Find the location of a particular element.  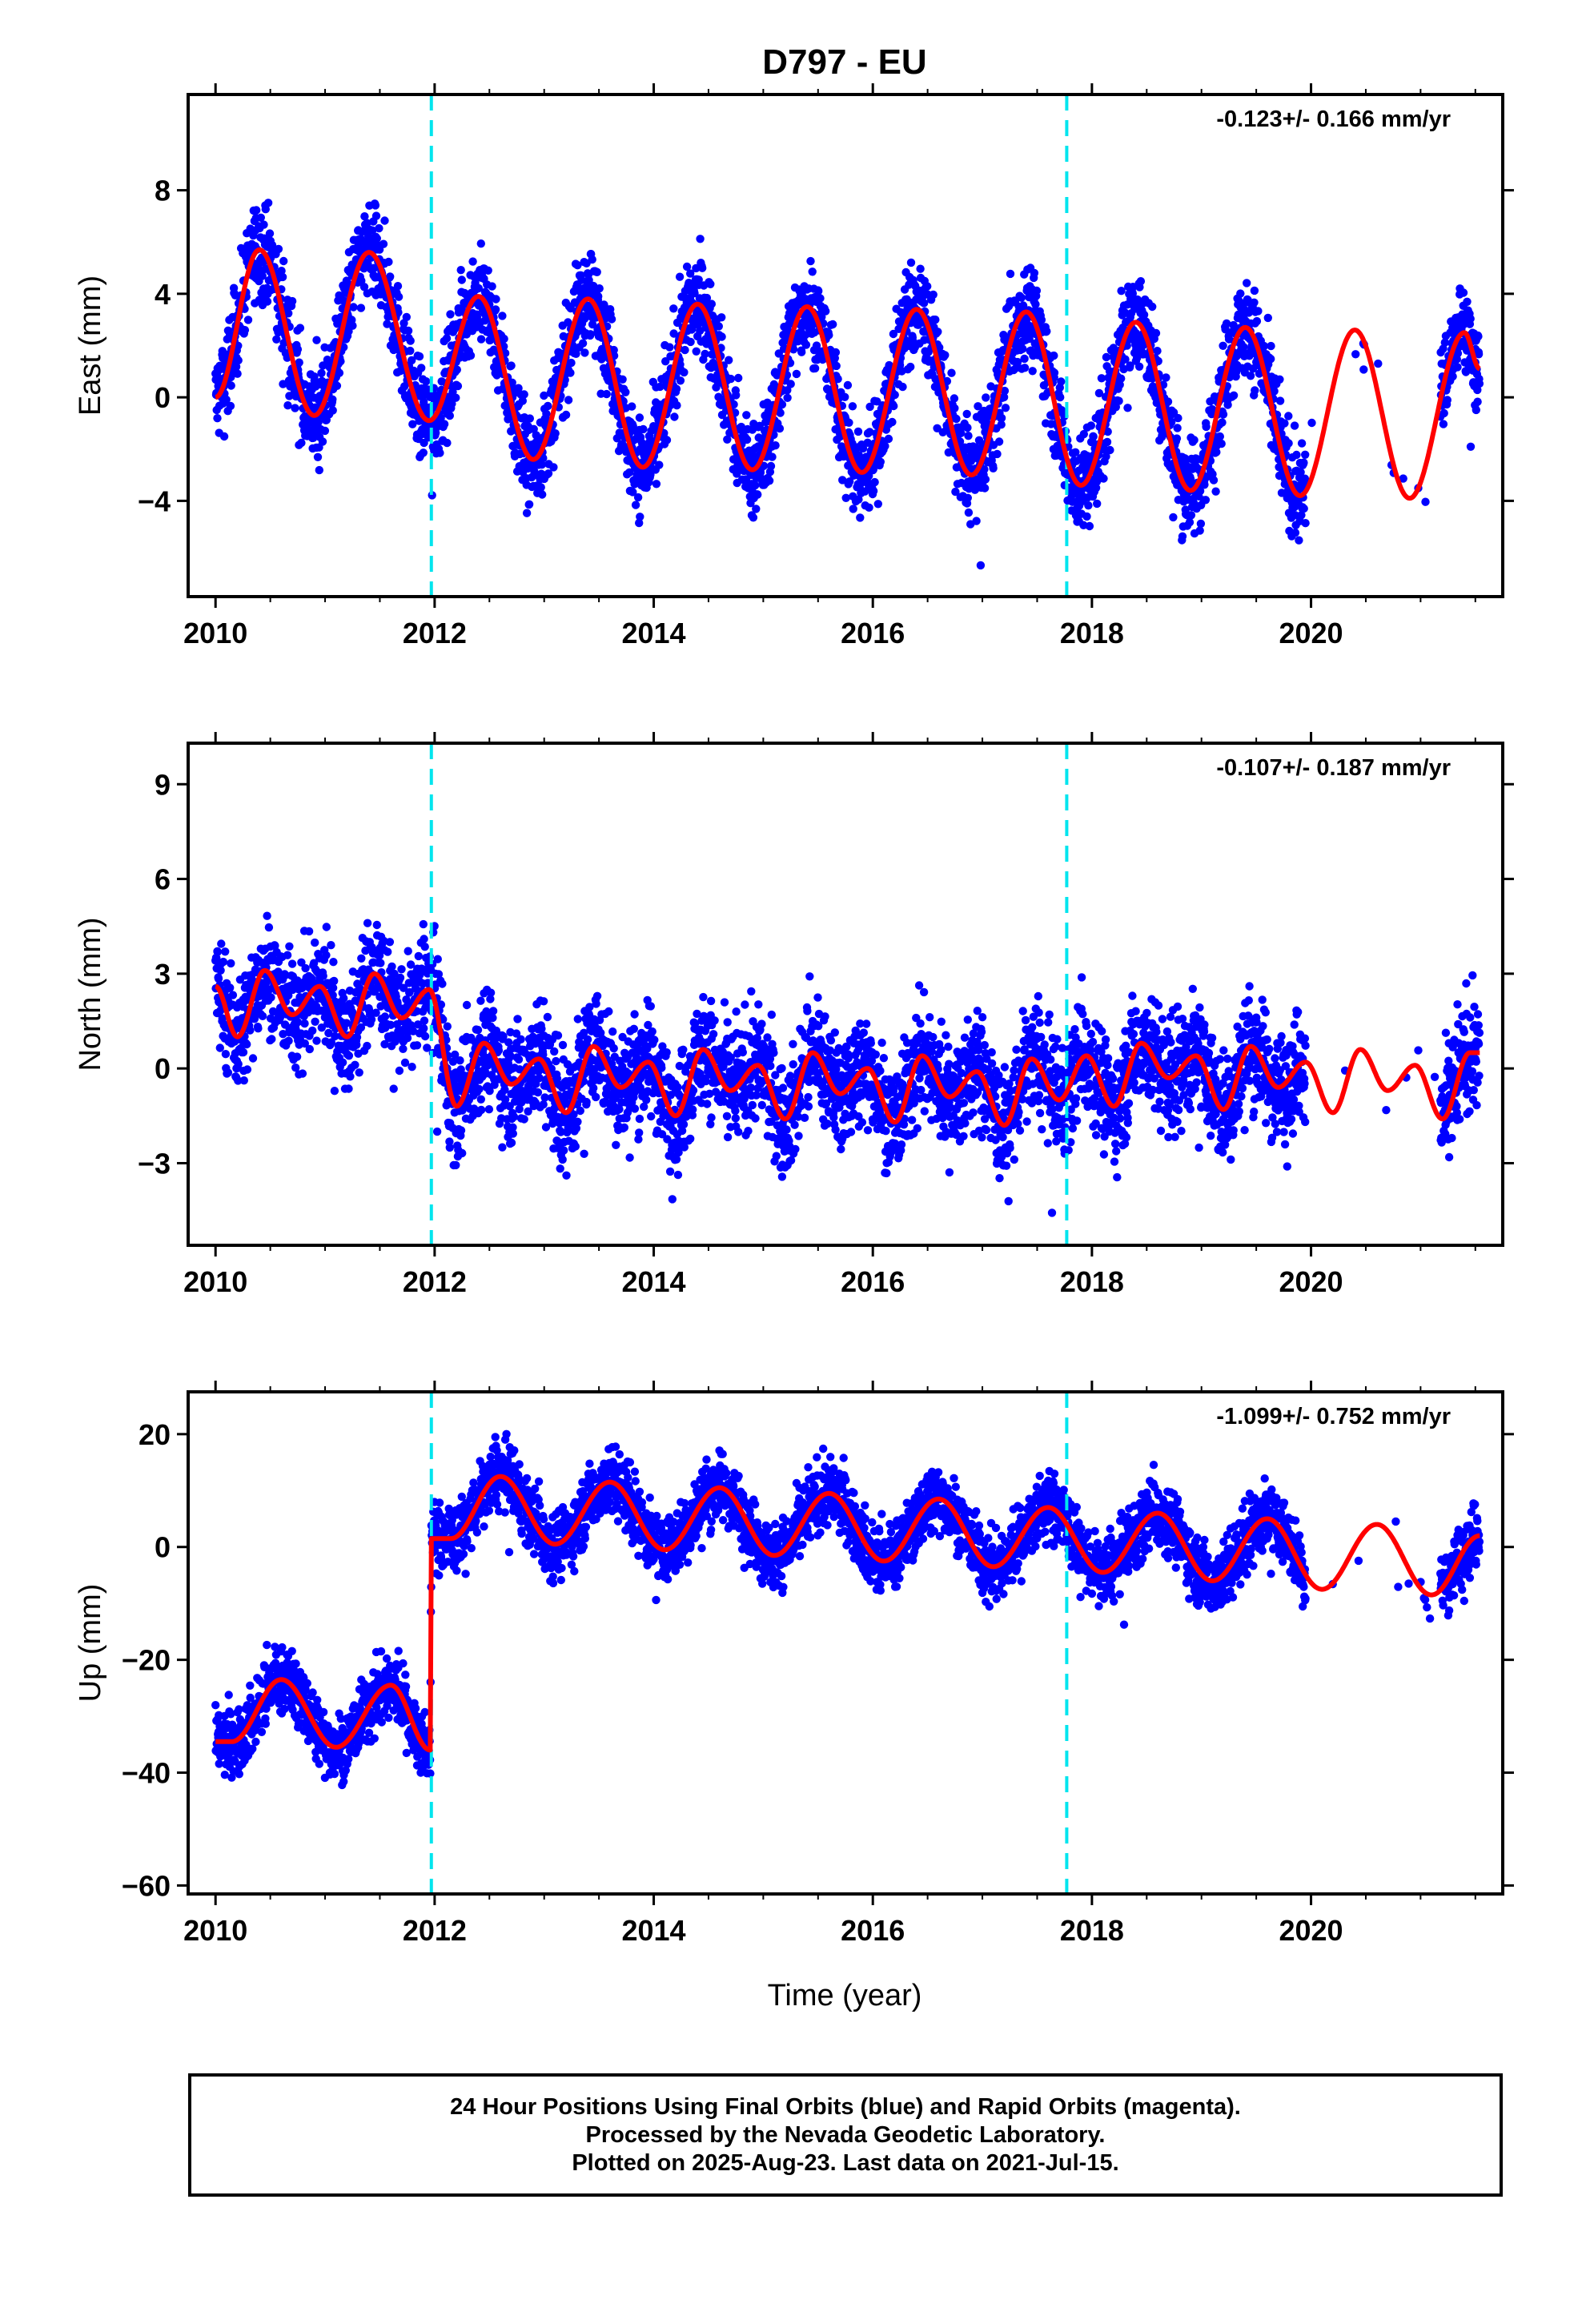

x-tick-label: 2012 is located at coordinates (435, 633).